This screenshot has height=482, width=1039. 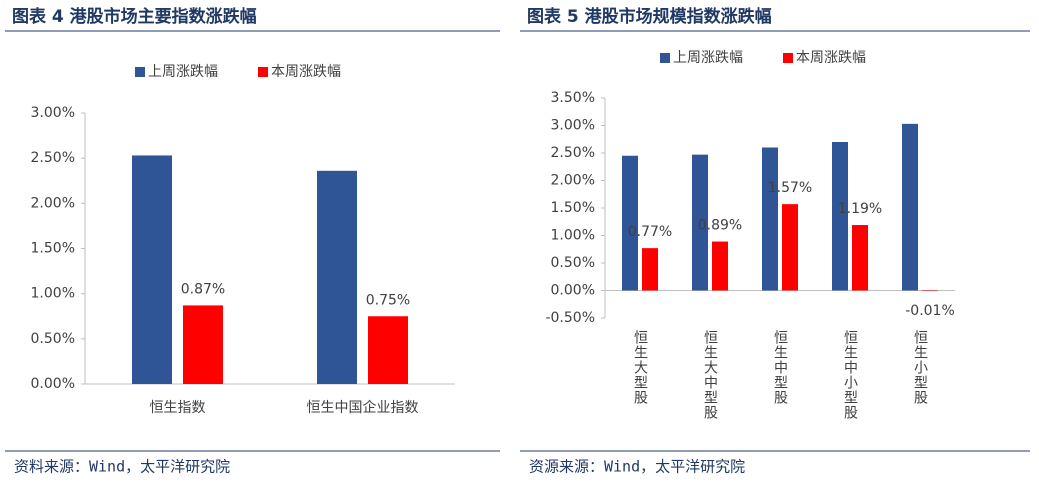 I want to click on y-tick-label: -0.50%, so click(x=570, y=318).